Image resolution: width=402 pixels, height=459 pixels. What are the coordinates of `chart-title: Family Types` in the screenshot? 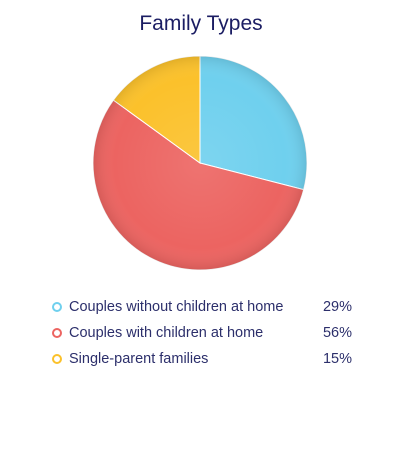 It's located at (201, 23).